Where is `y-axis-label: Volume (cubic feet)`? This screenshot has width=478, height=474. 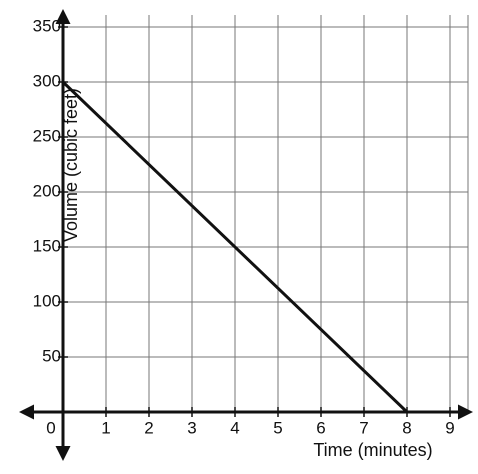
y-axis-label: Volume (cubic feet) is located at coordinates (71, 165).